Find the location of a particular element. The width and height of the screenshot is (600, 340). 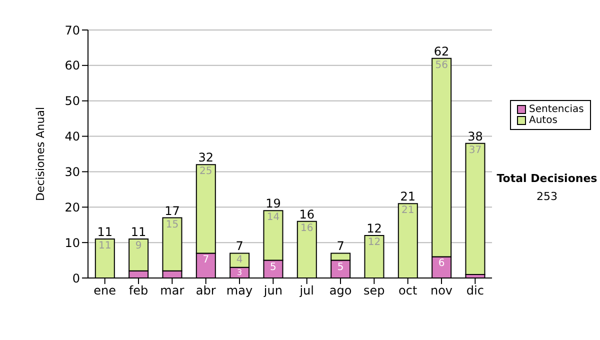

data-label: 6 is located at coordinates (441, 264).